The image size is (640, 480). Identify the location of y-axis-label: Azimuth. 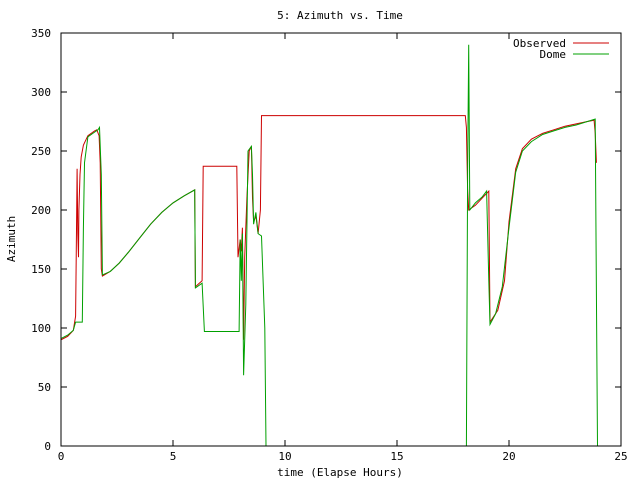
(11, 239).